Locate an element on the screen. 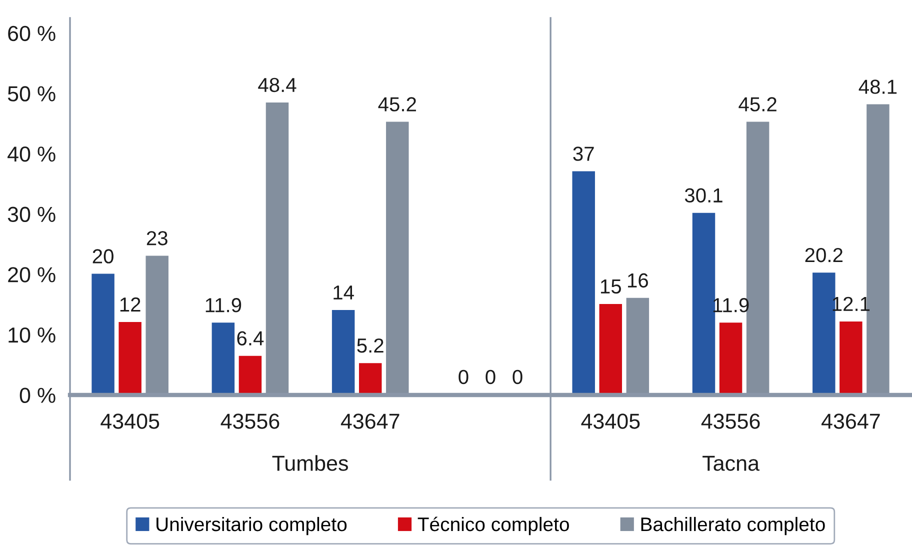 The width and height of the screenshot is (912, 546). data-label: 23 is located at coordinates (157, 238).